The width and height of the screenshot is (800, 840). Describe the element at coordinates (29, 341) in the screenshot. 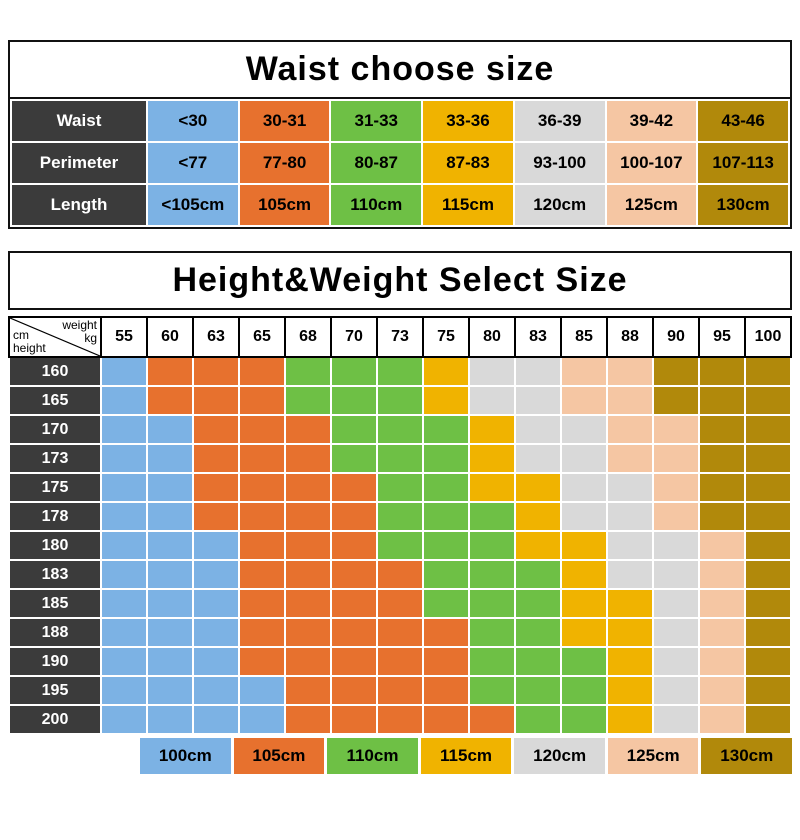

I see `corner-height-label: cm height` at that location.